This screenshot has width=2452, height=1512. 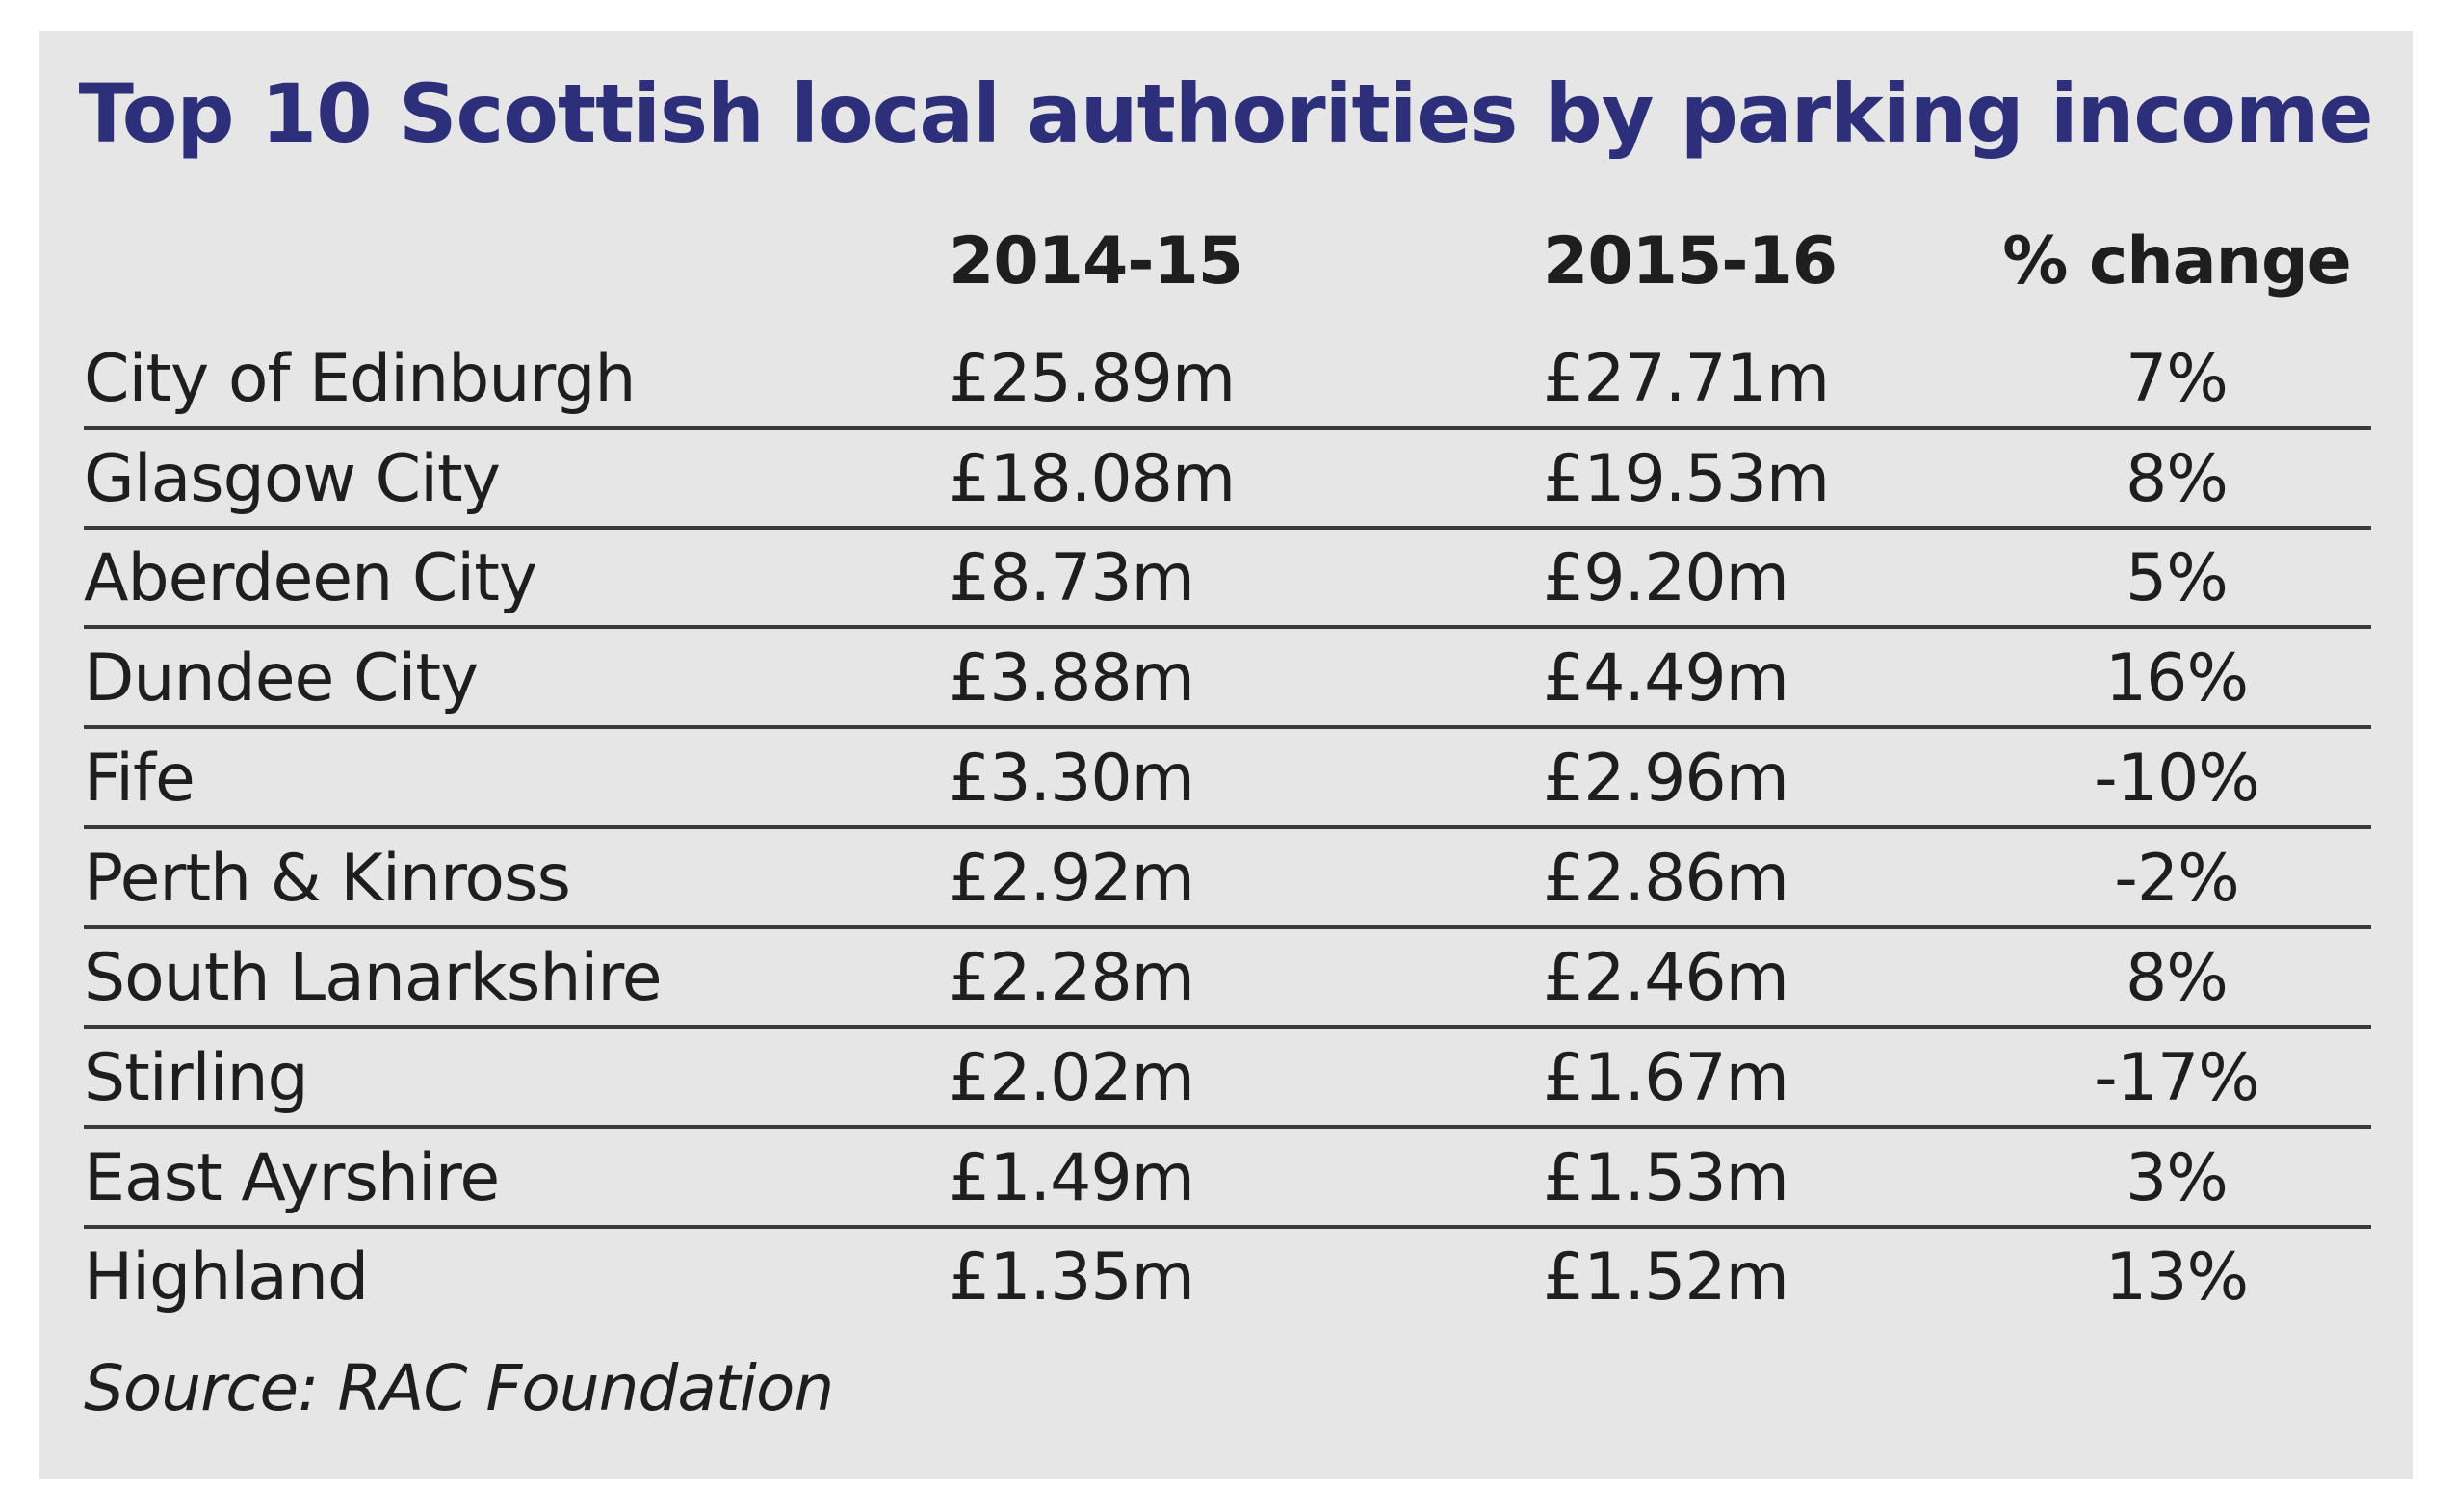 What do you see at coordinates (1072, 978) in the screenshot?
I see `table-cell-income-2014-15: £2.28m` at bounding box center [1072, 978].